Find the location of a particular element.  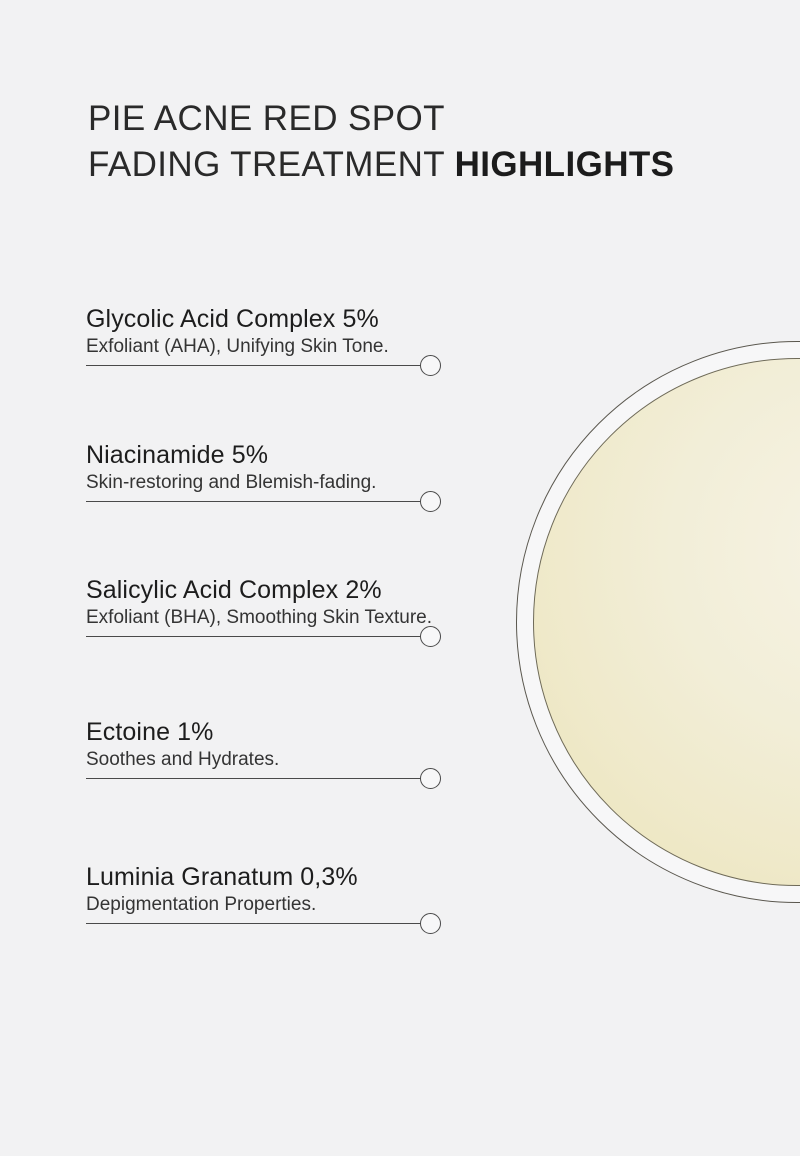

ingredient-item-ectoine: Ectoine 1% Soothes and Hydrates. is located at coordinates (276, 753).